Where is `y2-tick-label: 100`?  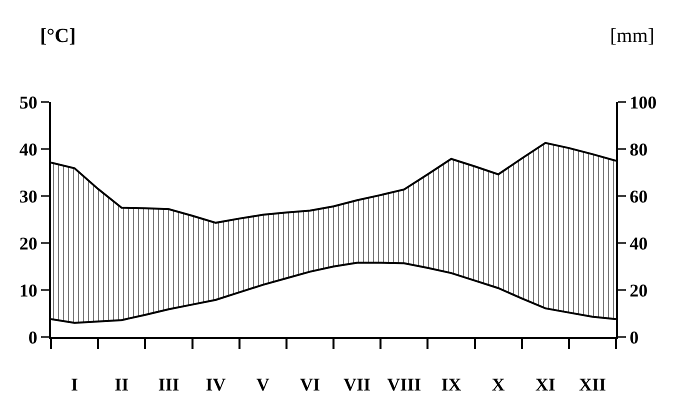
y2-tick-label: 100 is located at coordinates (643, 102).